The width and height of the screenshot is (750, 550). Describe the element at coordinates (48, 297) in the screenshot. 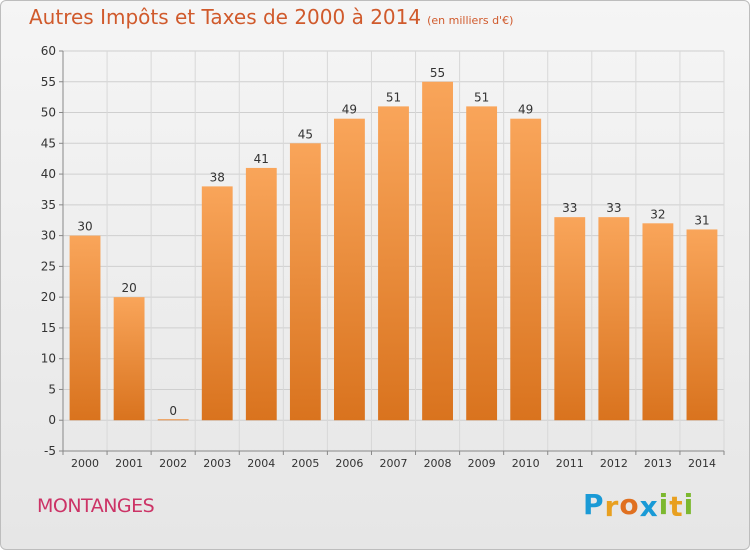

I see `y-tick-label: 20` at that location.